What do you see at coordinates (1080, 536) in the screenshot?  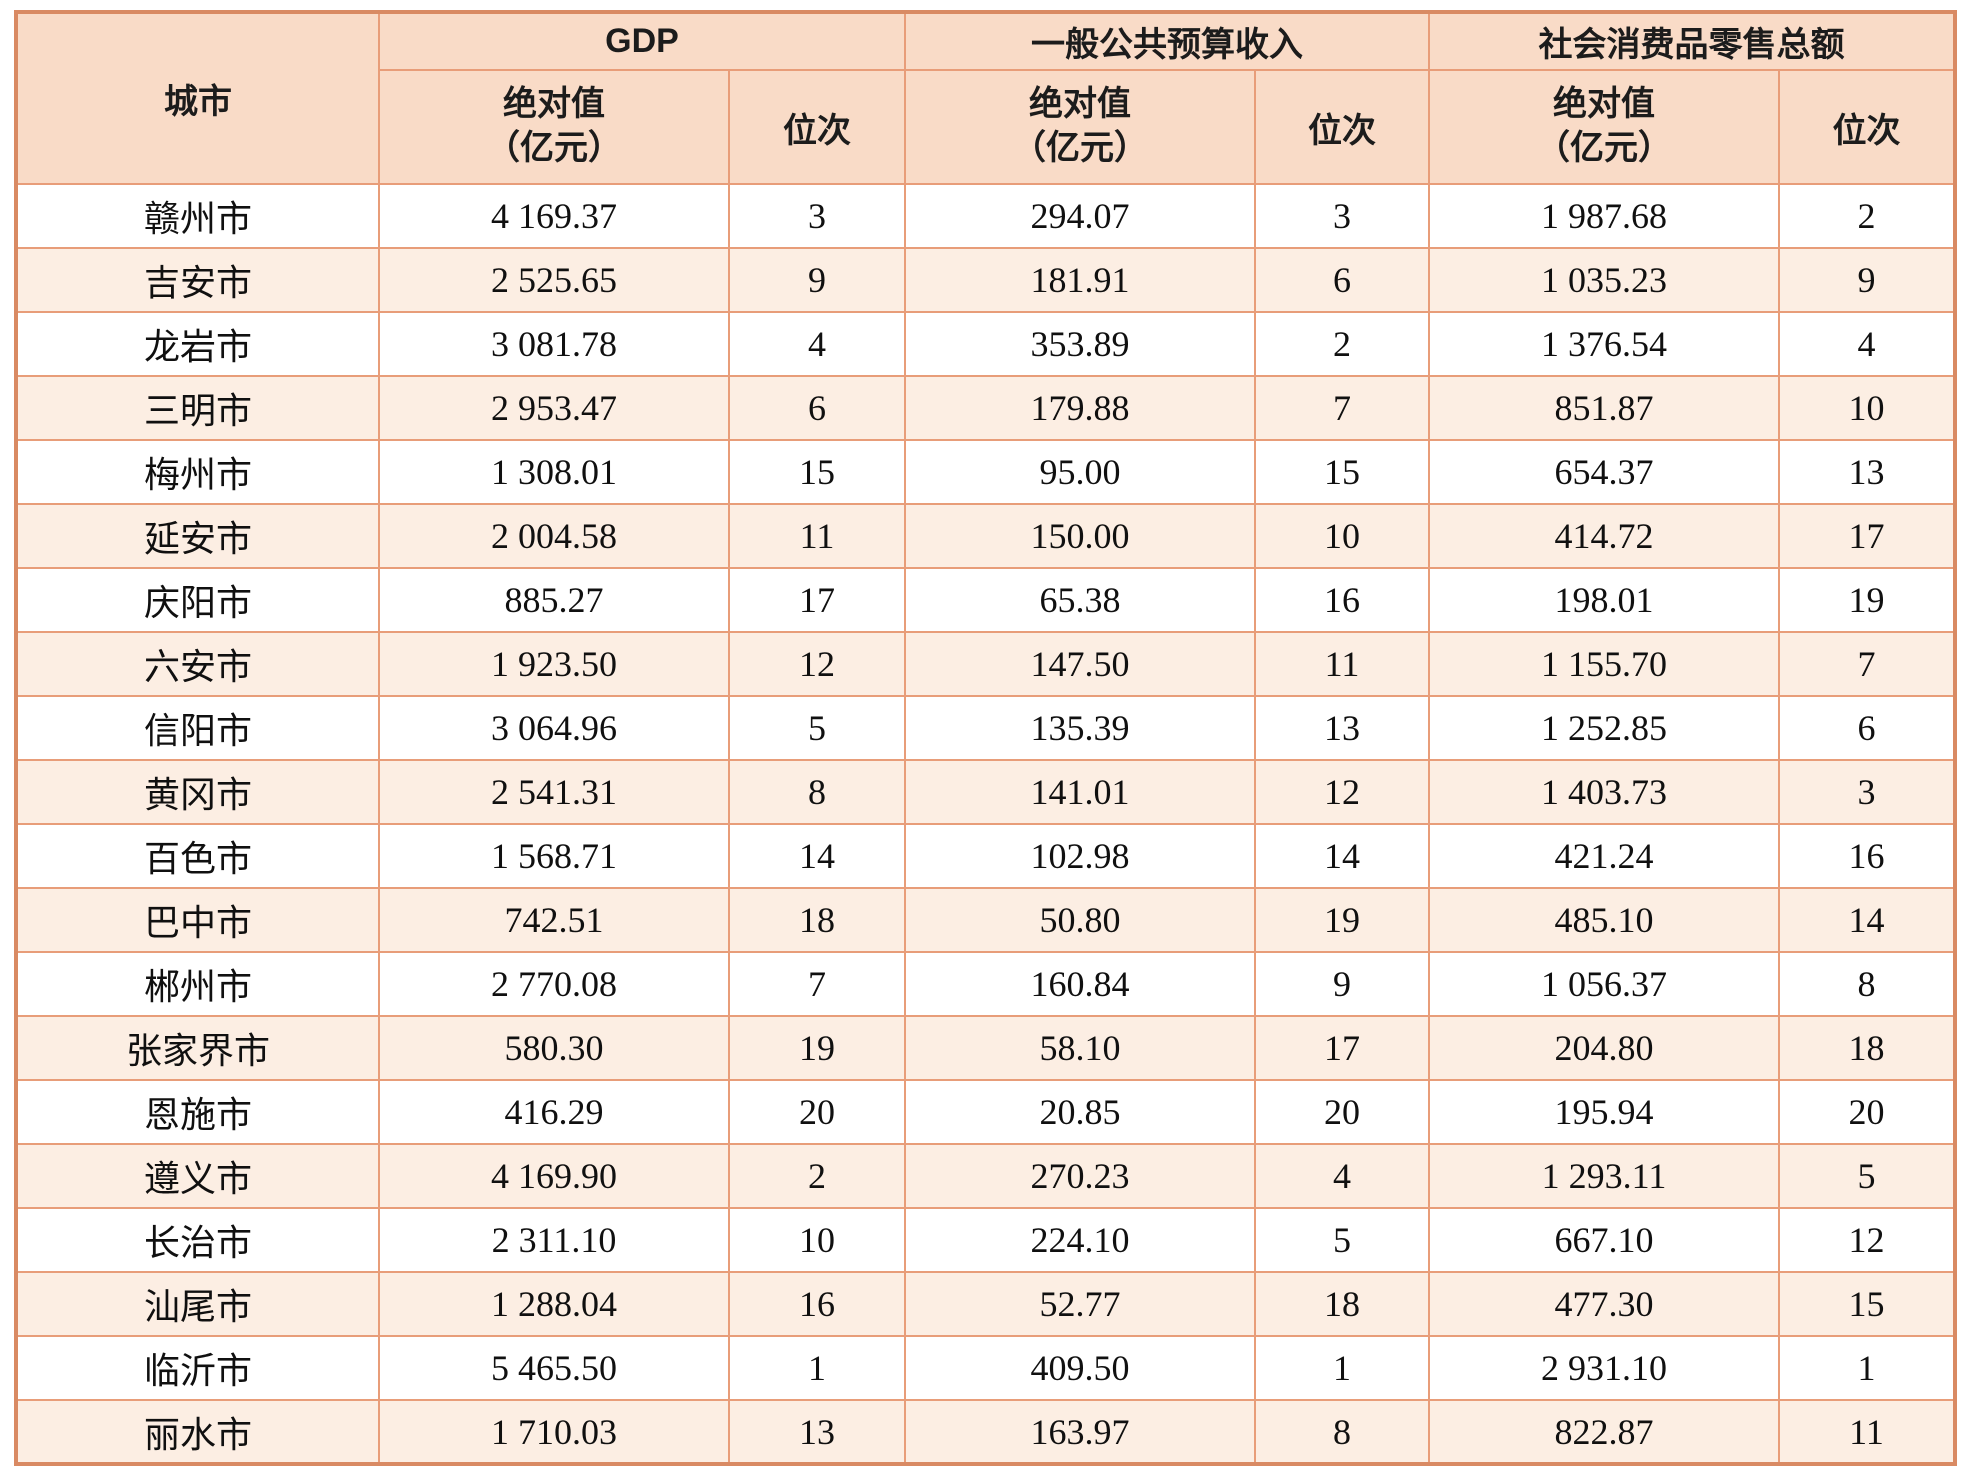 I see `value-cell: 150.00` at bounding box center [1080, 536].